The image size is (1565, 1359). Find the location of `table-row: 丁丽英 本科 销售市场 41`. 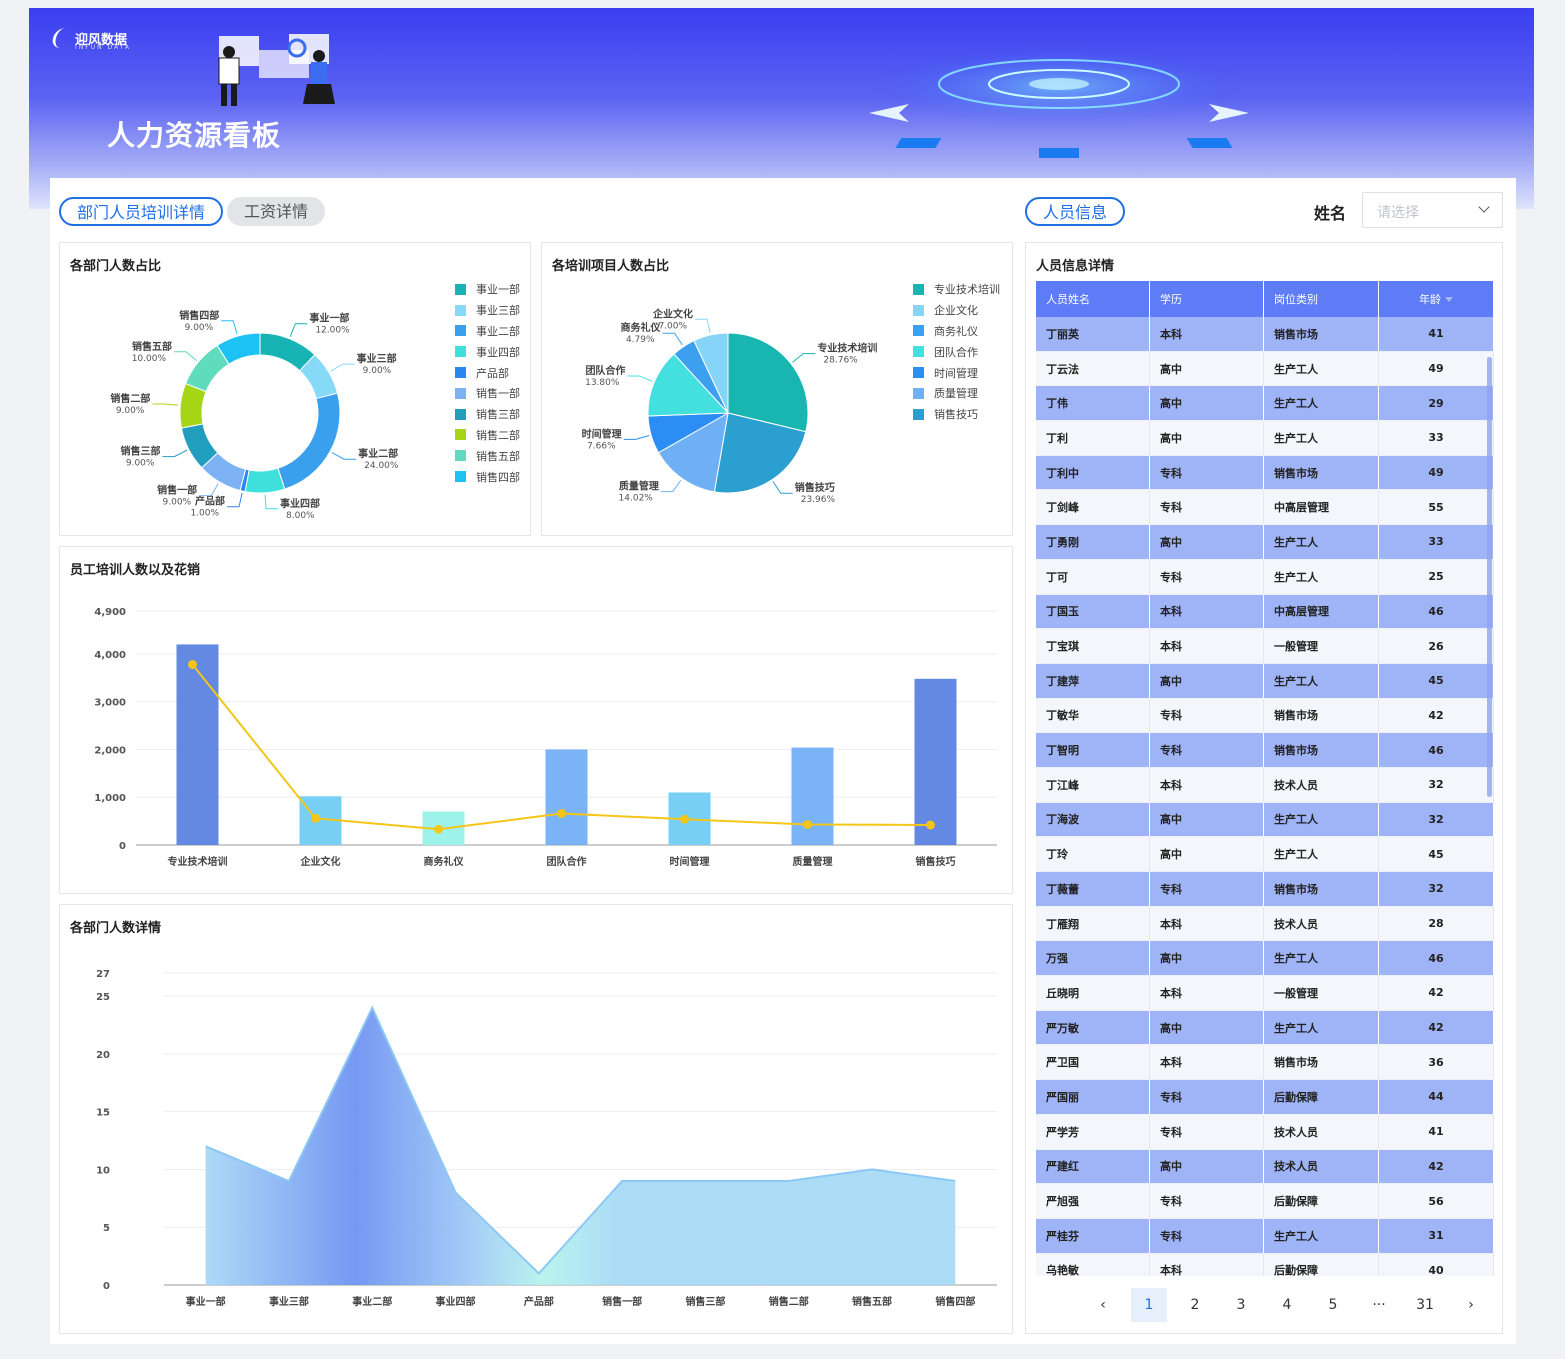

table-row: 丁丽英 本科 销售市场 41 is located at coordinates (1265, 334).